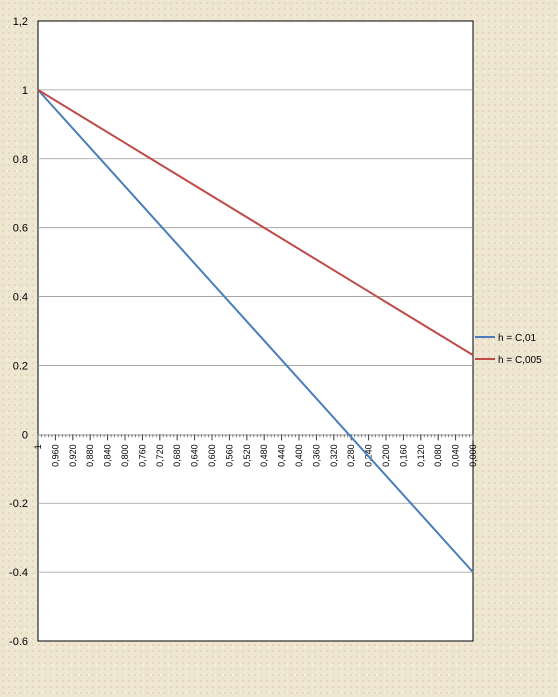 The width and height of the screenshot is (558, 697). What do you see at coordinates (282, 455) in the screenshot?
I see `x-tick-label: 0,440` at bounding box center [282, 455].